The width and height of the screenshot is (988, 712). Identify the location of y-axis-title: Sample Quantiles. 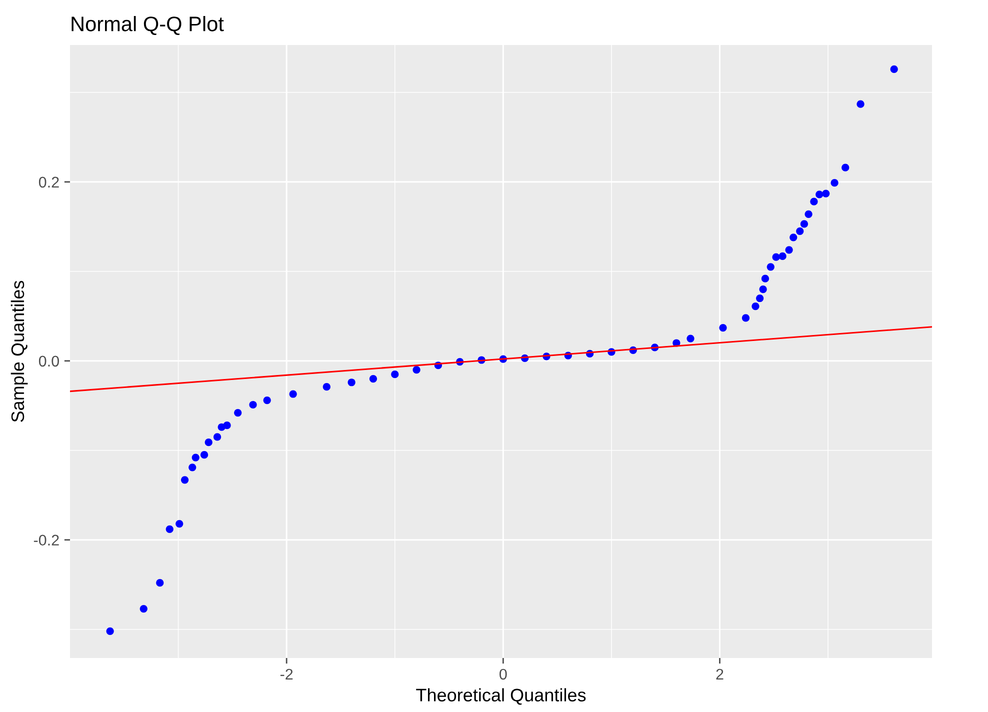
(19, 351).